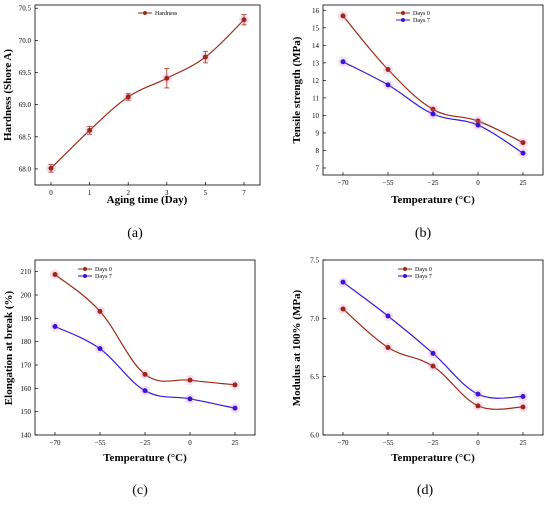  What do you see at coordinates (135, 233) in the screenshot?
I see `panel-label: (a)` at bounding box center [135, 233].